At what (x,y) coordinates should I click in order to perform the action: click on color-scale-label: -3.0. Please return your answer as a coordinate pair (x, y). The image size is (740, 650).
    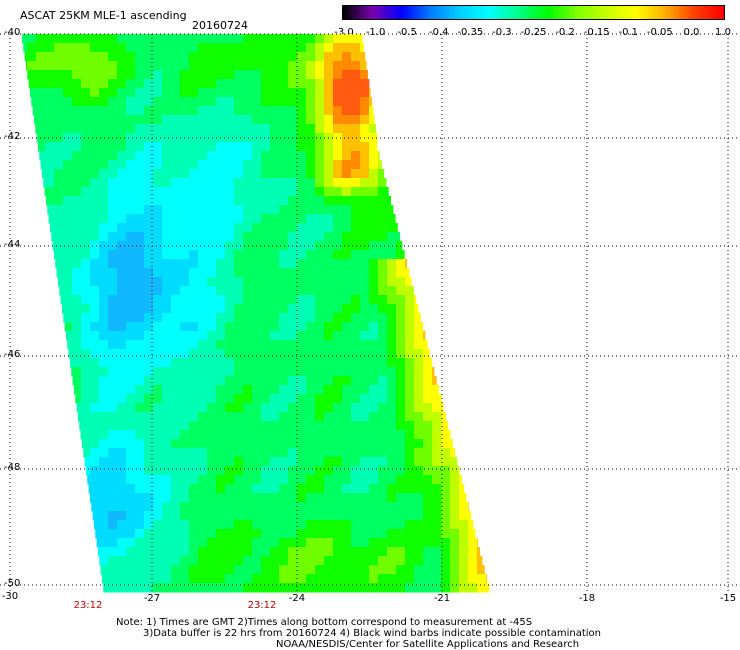
    Looking at the image, I should click on (344, 32).